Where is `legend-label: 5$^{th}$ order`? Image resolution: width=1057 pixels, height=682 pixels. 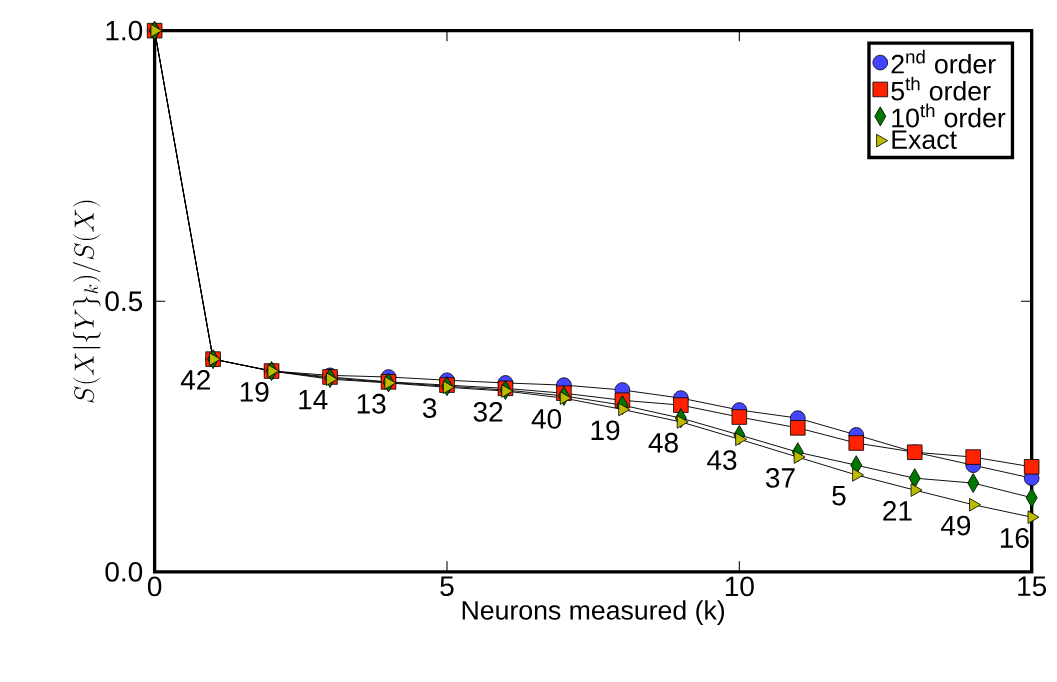 legend-label: 5$^{th}$ order is located at coordinates (941, 88).